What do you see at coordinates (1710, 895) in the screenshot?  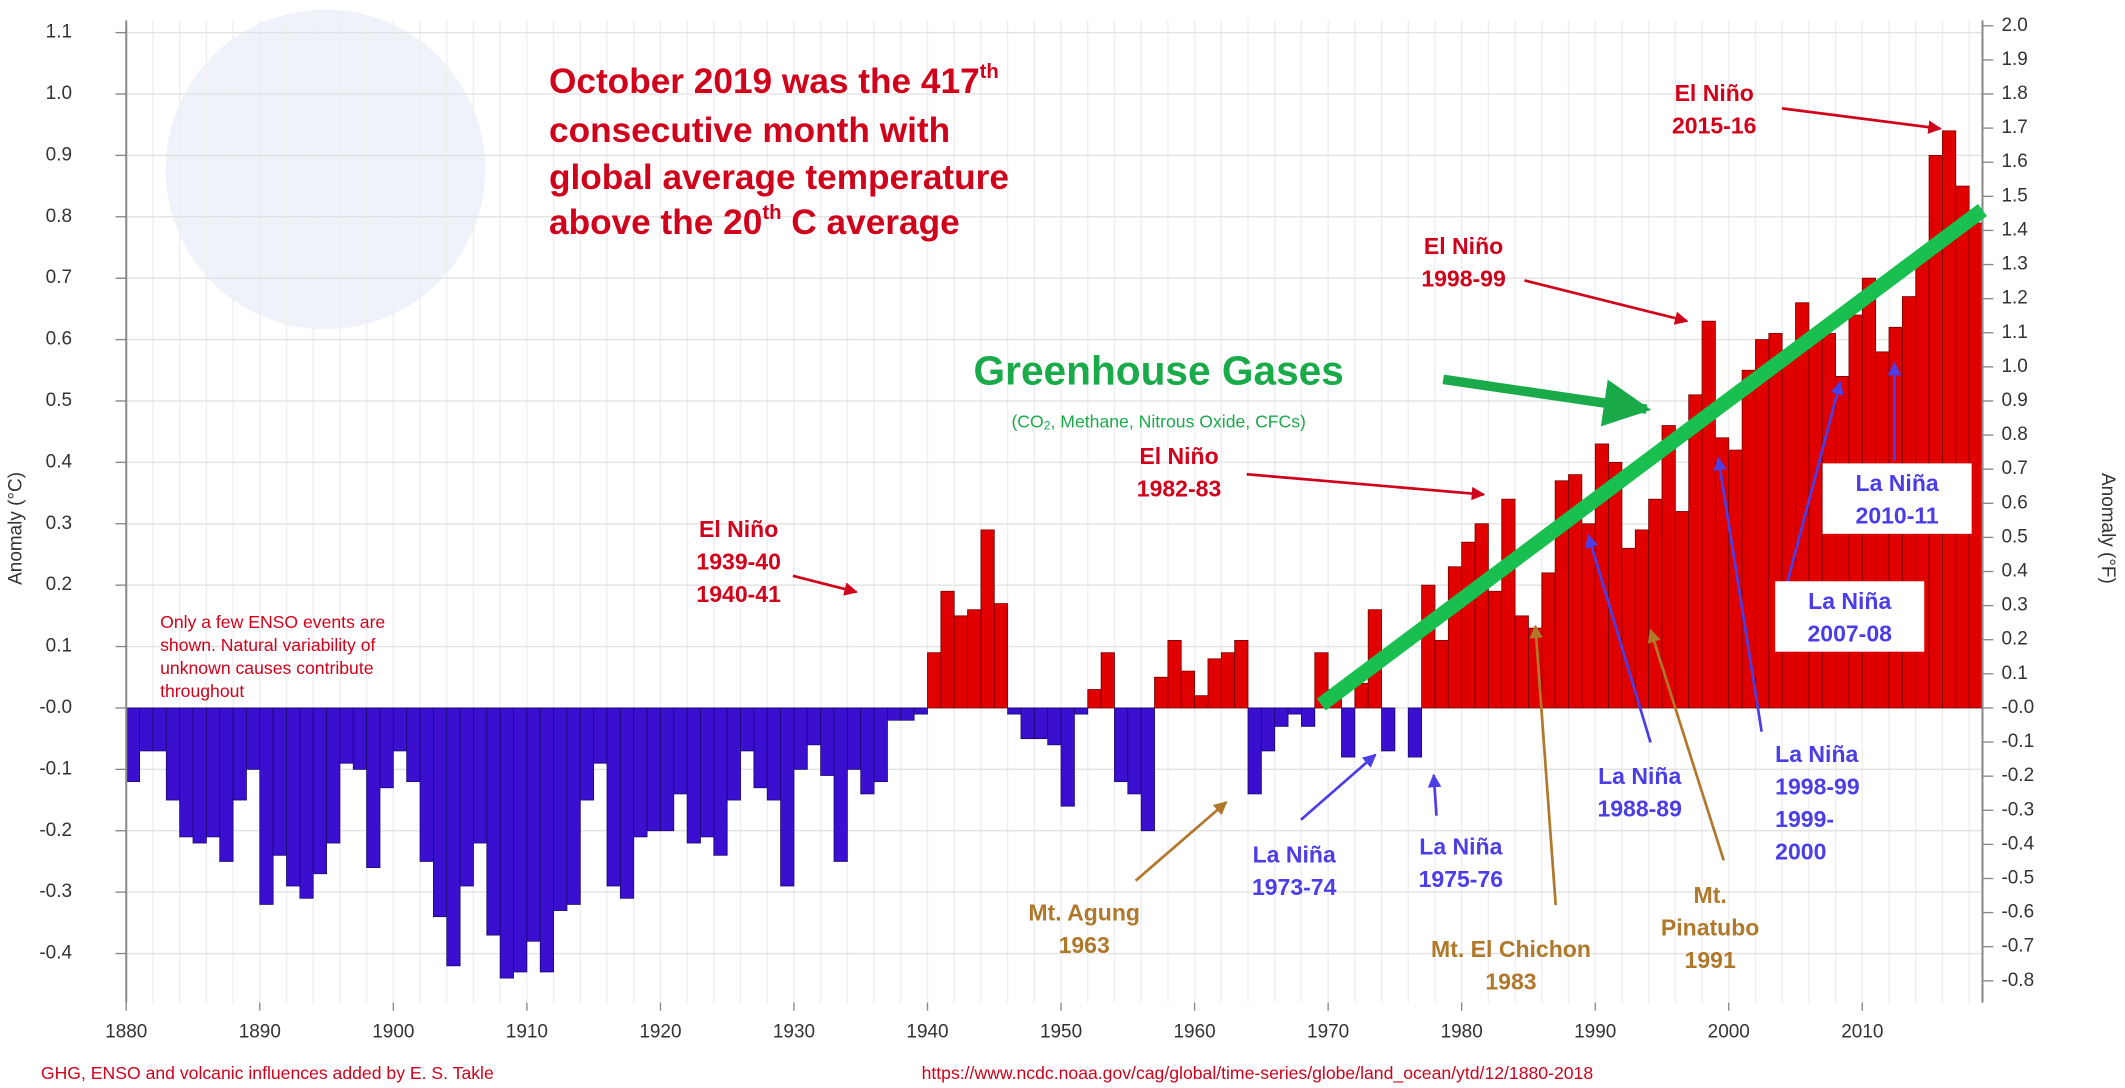 I see `annotation: Mt.` at bounding box center [1710, 895].